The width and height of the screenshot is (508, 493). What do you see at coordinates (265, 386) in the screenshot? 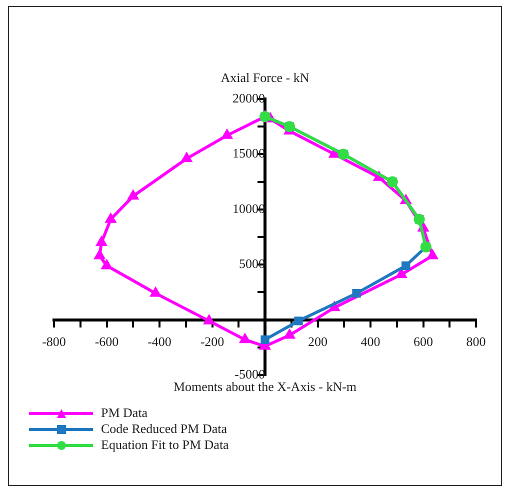
I see `x-axis-title: Moments about the X-Axis - kN-m` at bounding box center [265, 386].